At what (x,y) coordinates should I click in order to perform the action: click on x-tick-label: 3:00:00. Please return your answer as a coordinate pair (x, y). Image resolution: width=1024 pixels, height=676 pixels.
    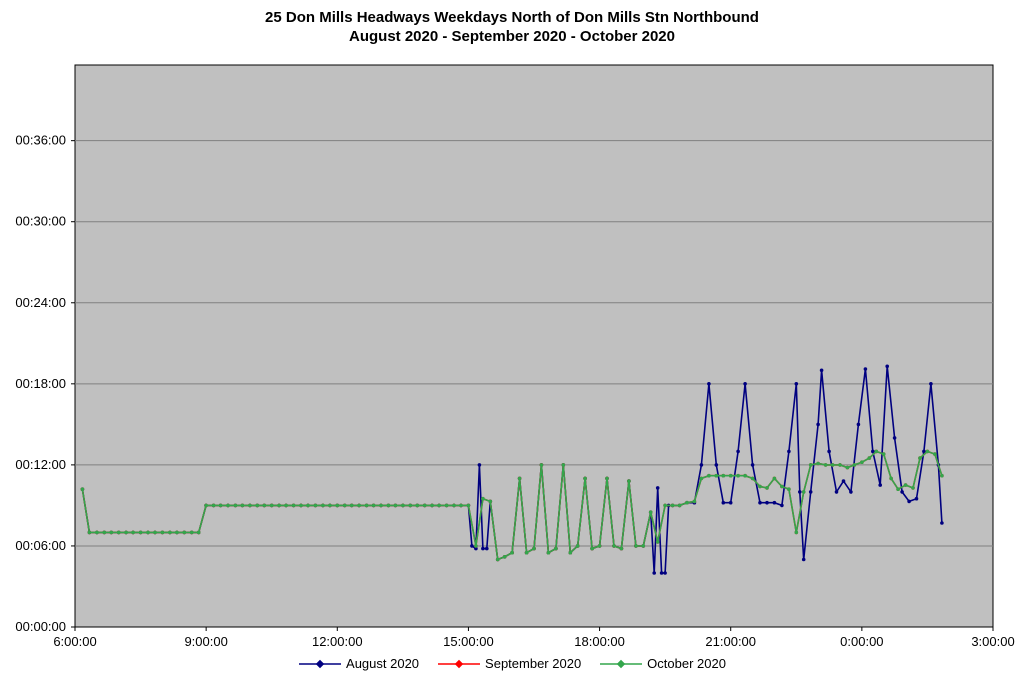
    Looking at the image, I should click on (992, 641).